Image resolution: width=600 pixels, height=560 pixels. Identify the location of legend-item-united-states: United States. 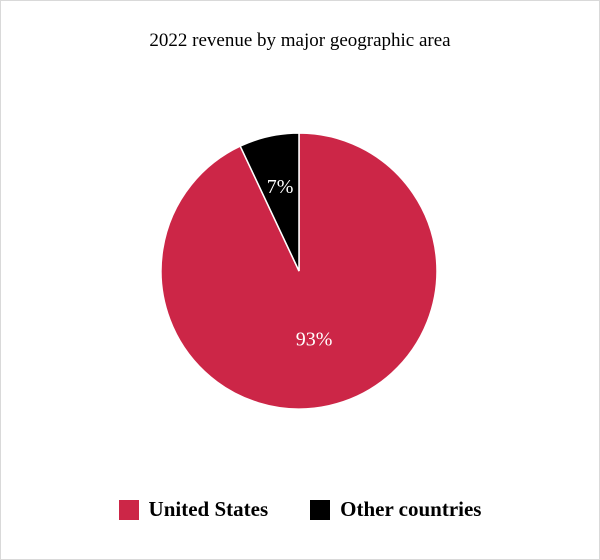
(193, 509).